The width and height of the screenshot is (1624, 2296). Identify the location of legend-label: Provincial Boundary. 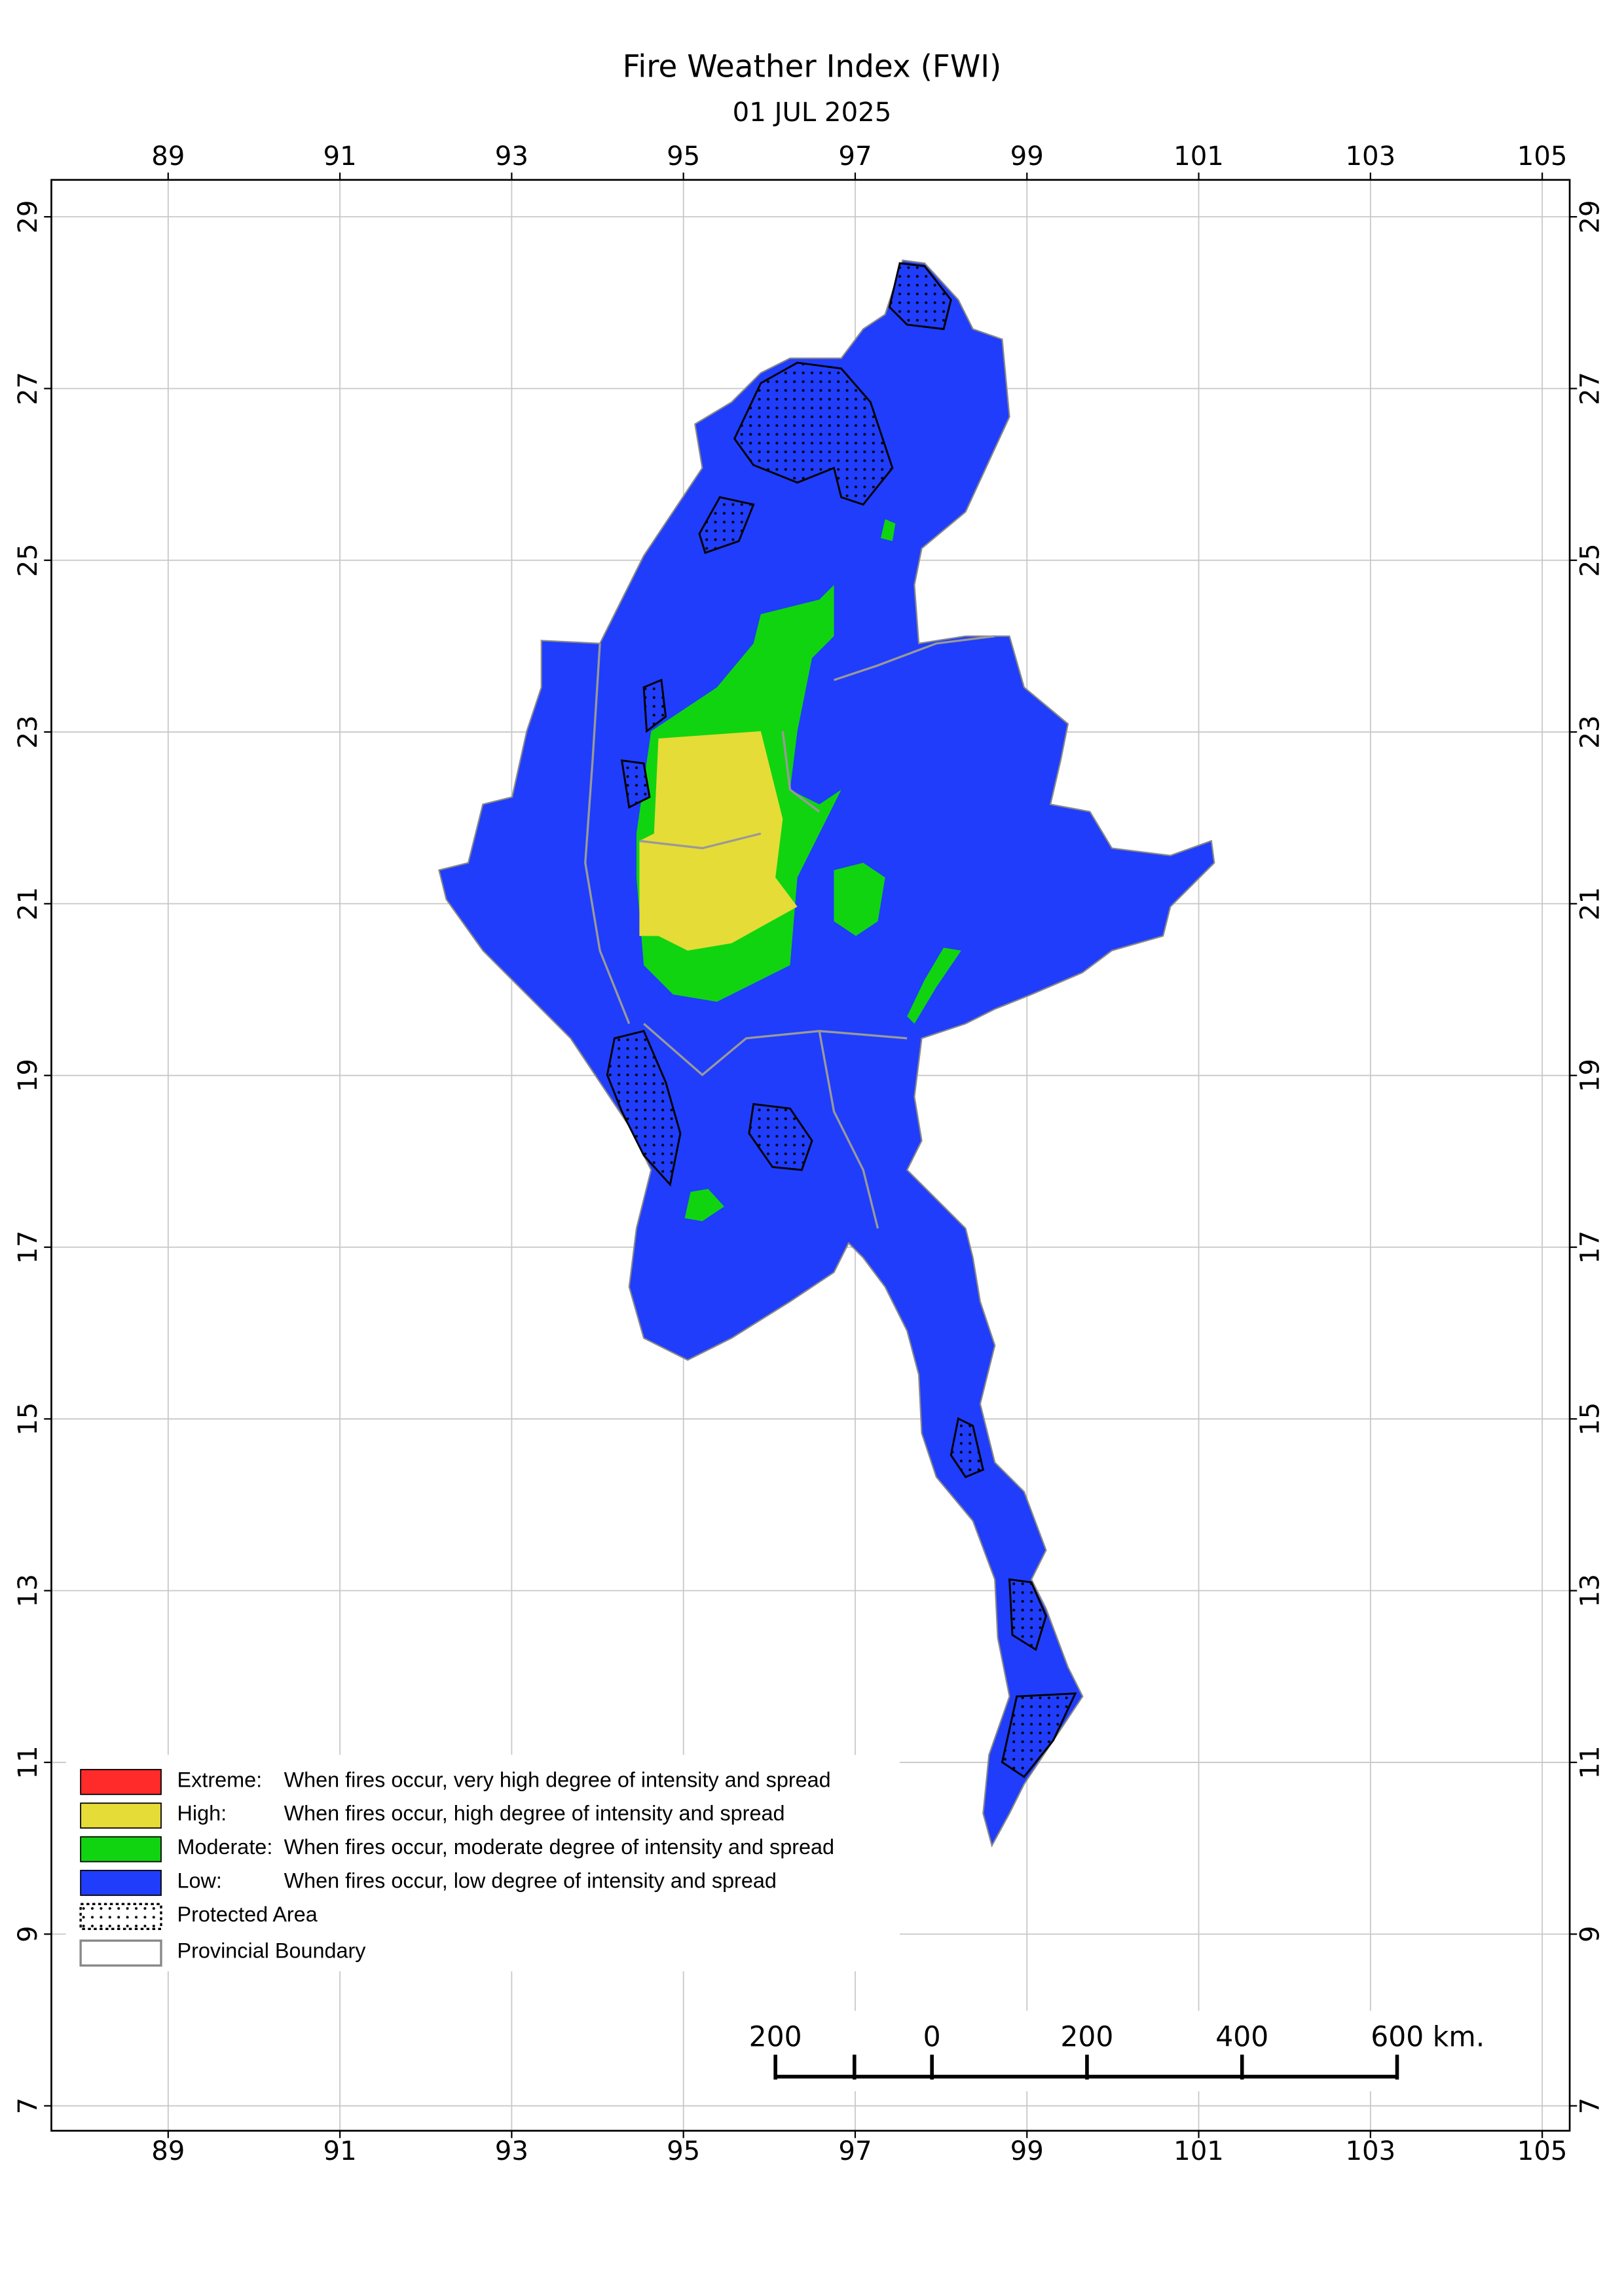
(272, 1951).